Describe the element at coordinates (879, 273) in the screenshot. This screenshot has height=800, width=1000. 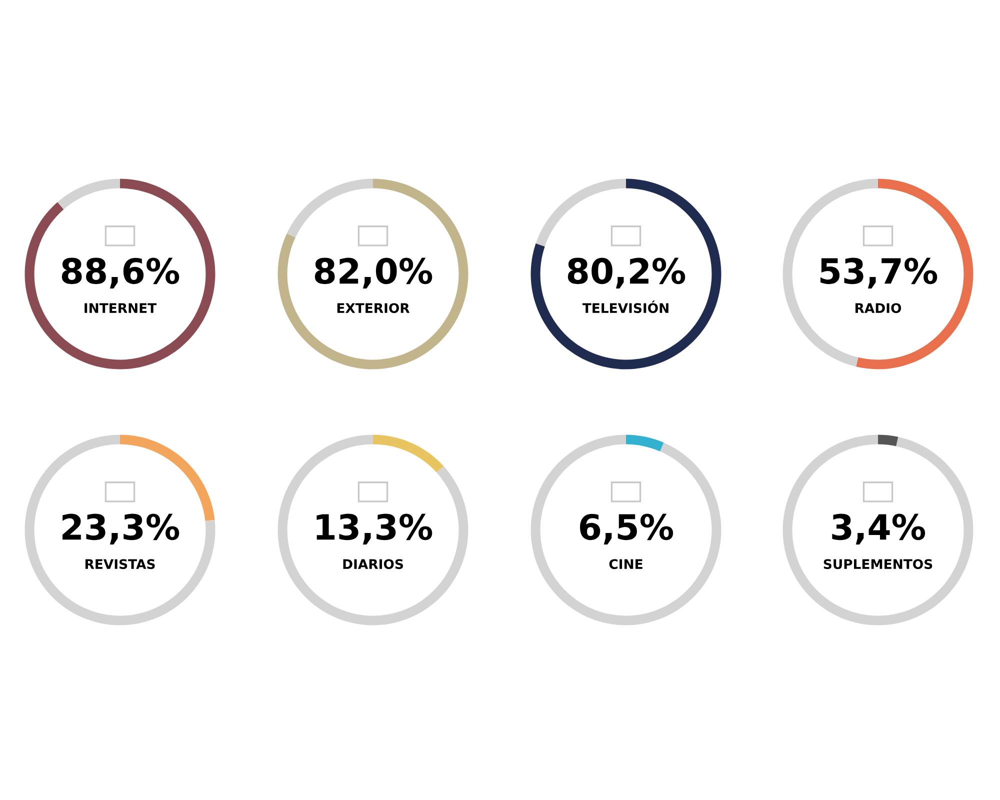
I see `text: 53,7%` at that location.